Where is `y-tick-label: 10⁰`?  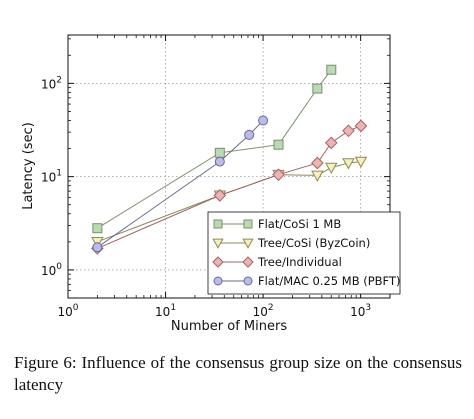
y-tick-label: 10⁰ is located at coordinates (51, 270).